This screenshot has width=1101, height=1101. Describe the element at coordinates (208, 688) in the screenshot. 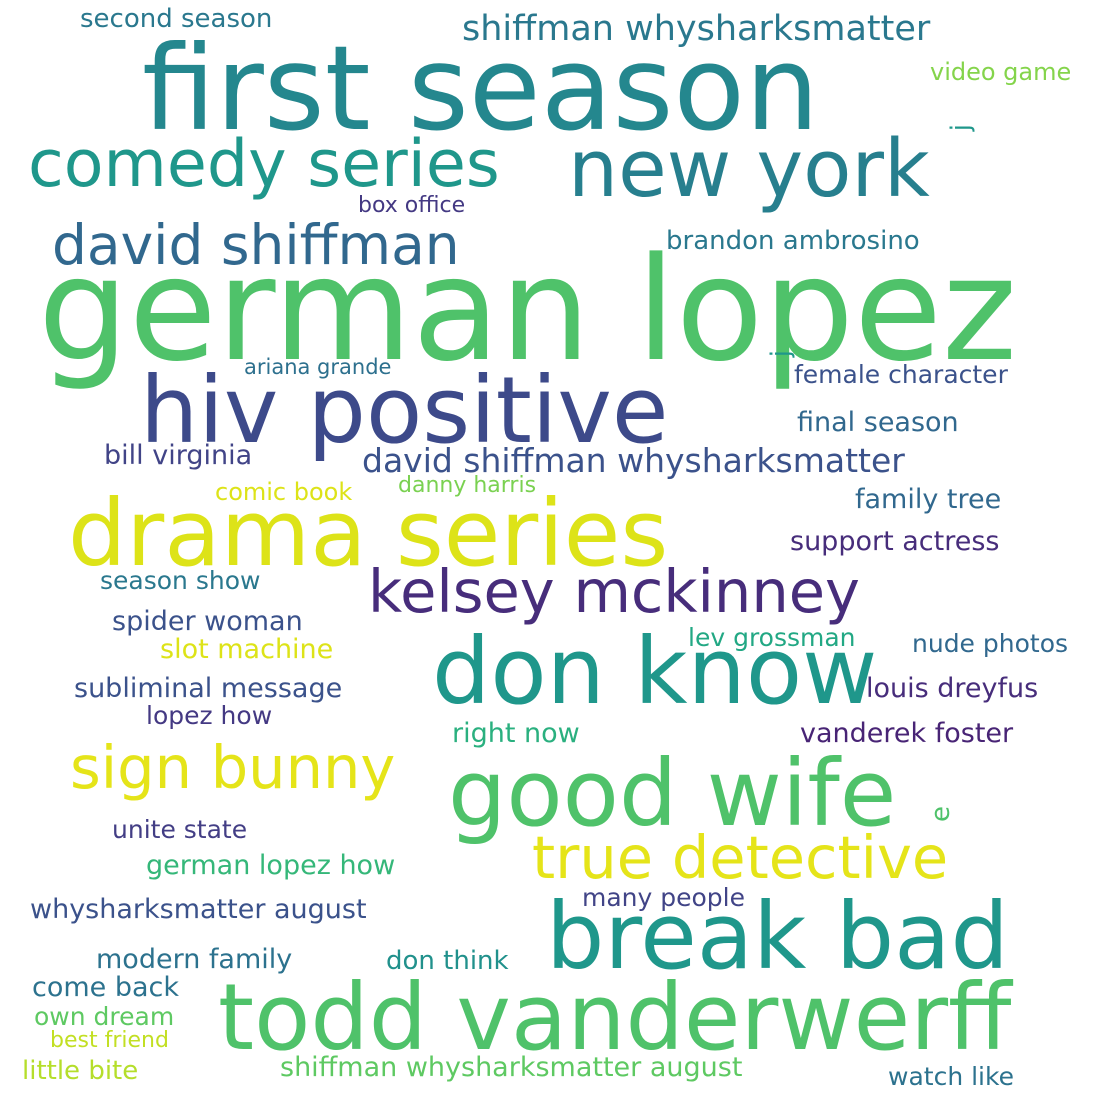

I see `word-subliminal-message: subliminal message` at that location.